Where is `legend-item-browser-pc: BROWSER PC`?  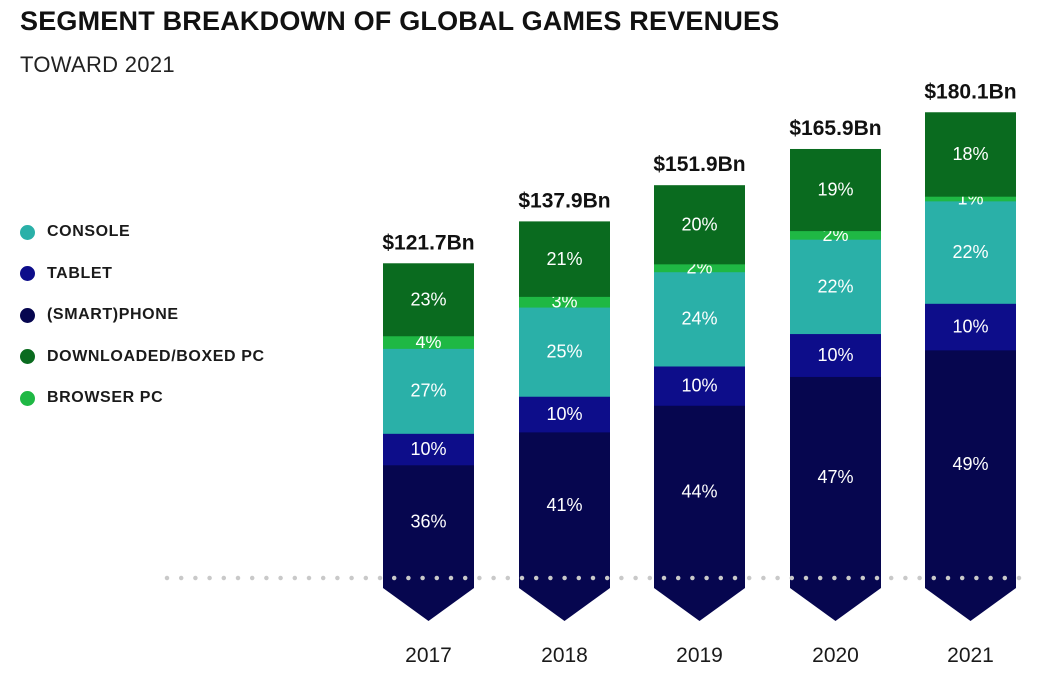 legend-item-browser-pc: BROWSER PC is located at coordinates (142, 398).